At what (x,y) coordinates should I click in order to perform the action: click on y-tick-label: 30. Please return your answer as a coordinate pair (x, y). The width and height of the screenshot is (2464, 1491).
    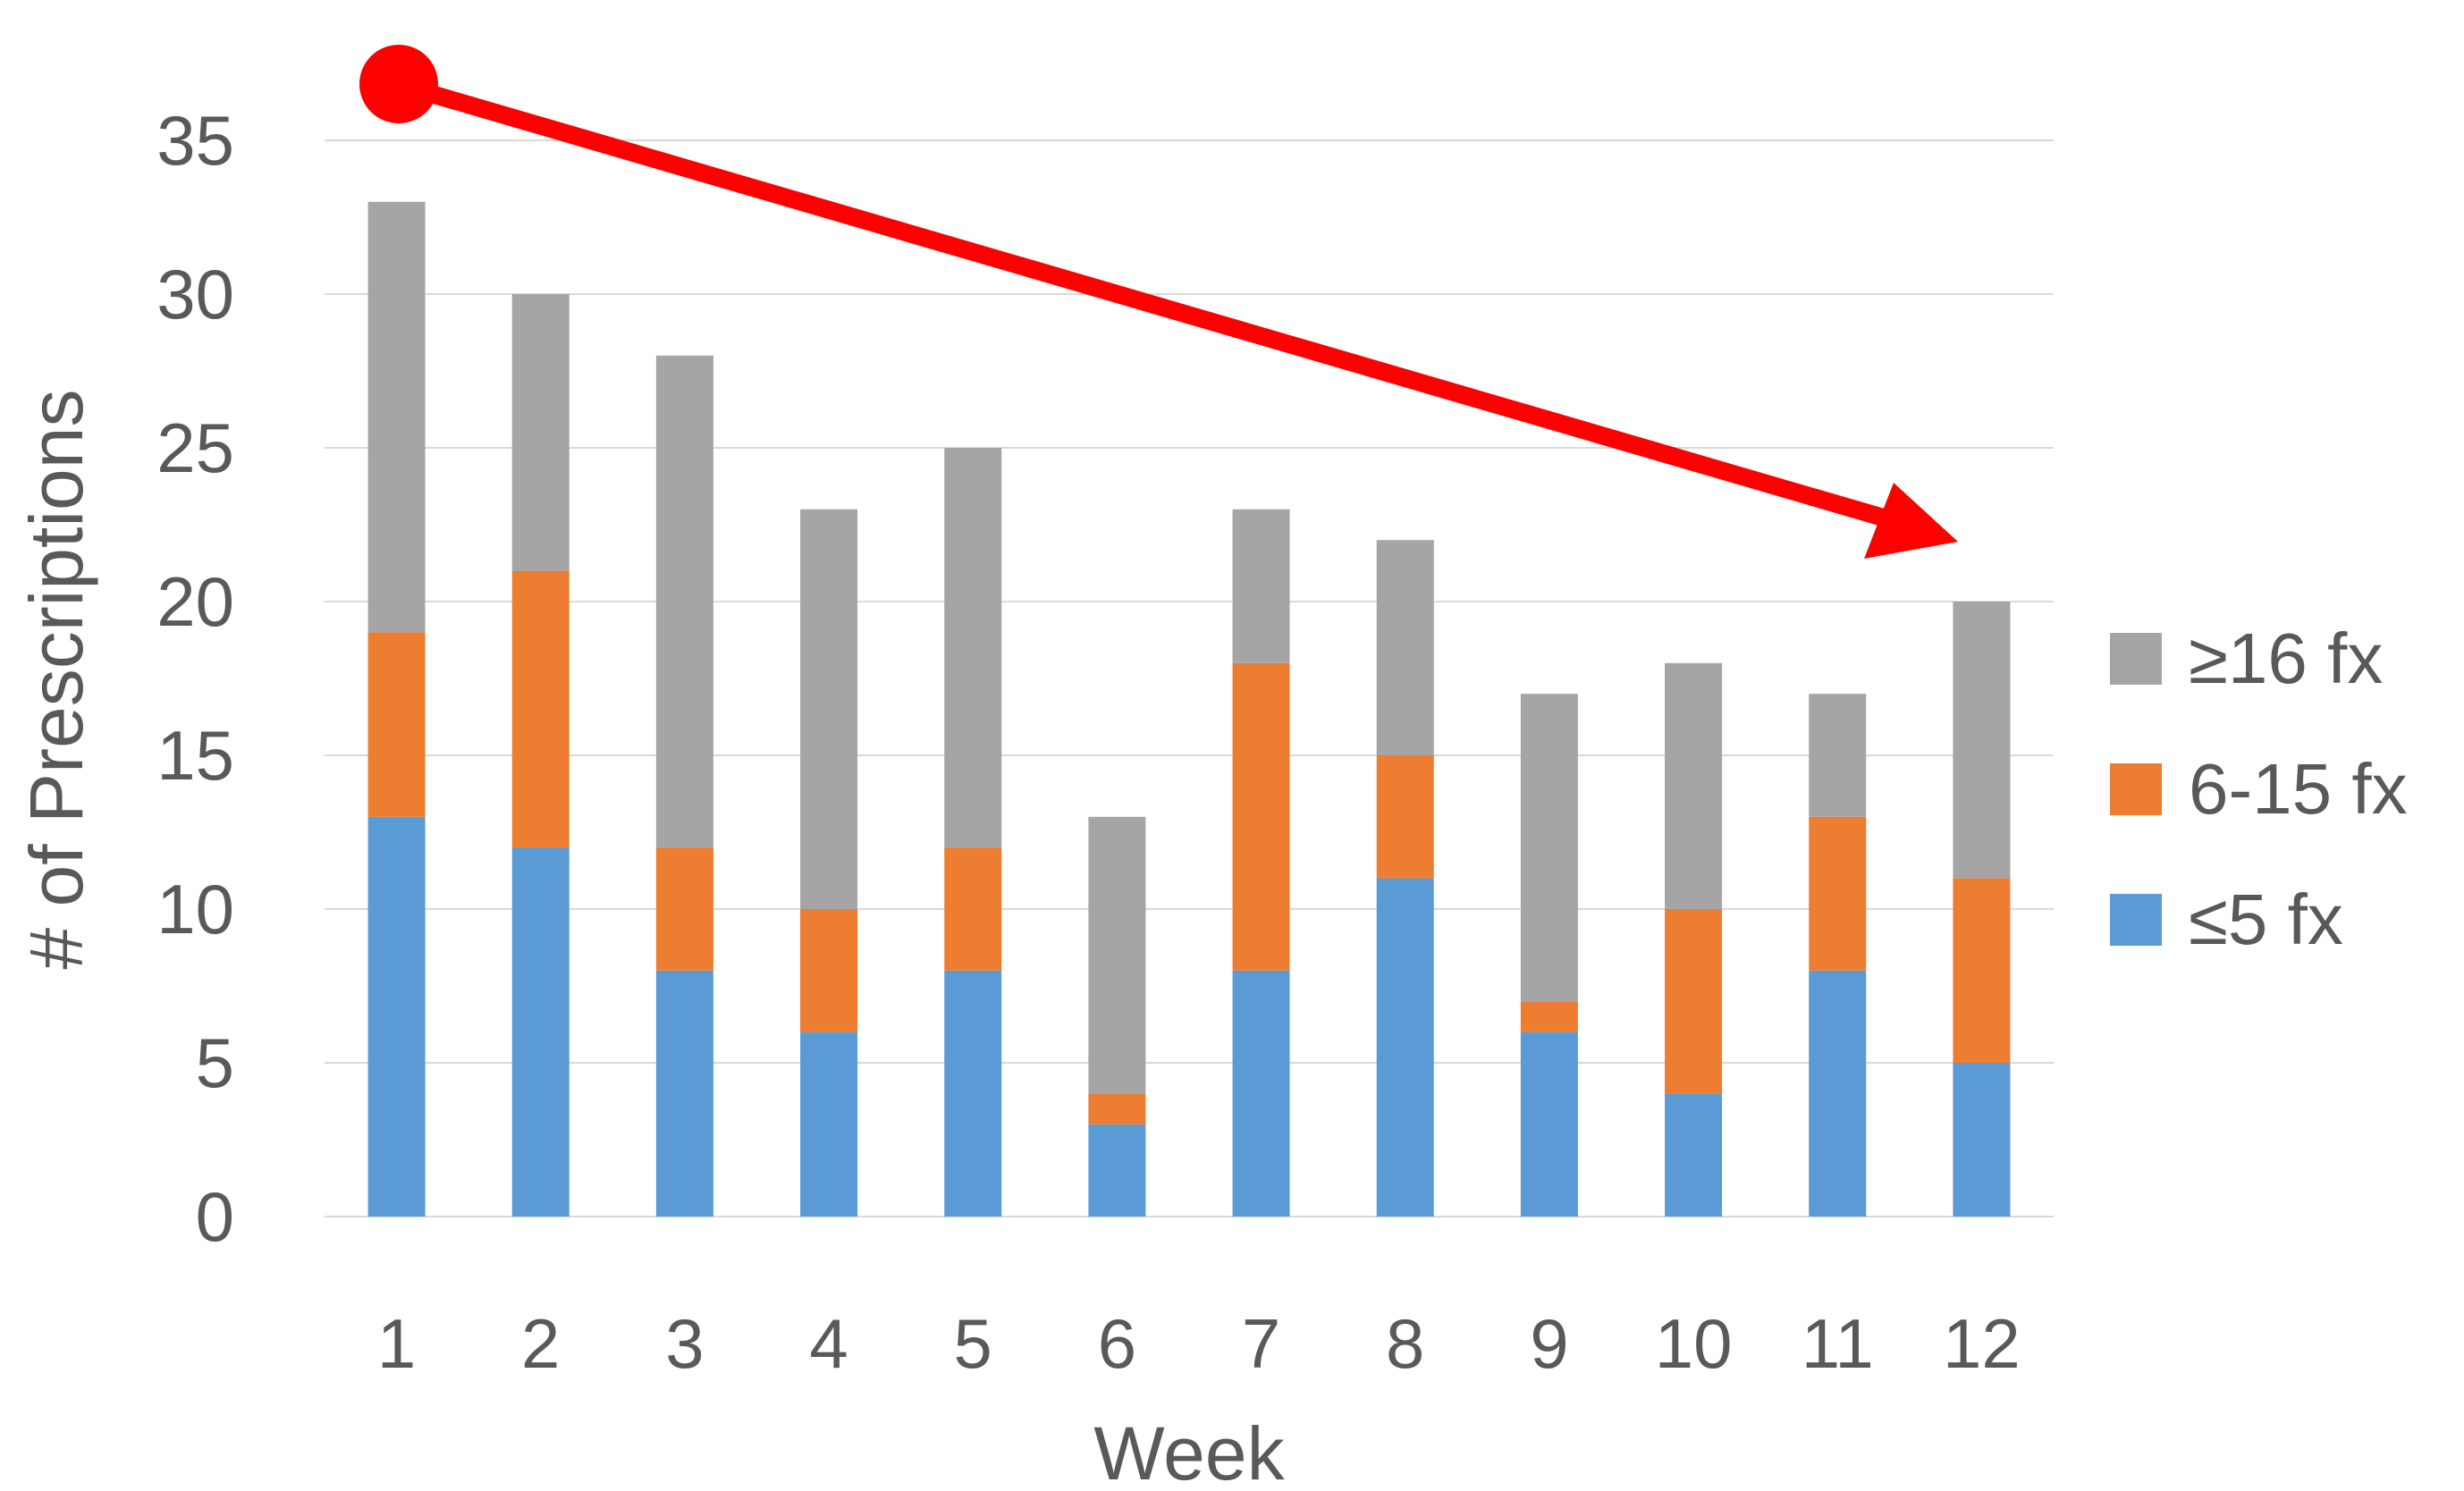
    Looking at the image, I should click on (195, 294).